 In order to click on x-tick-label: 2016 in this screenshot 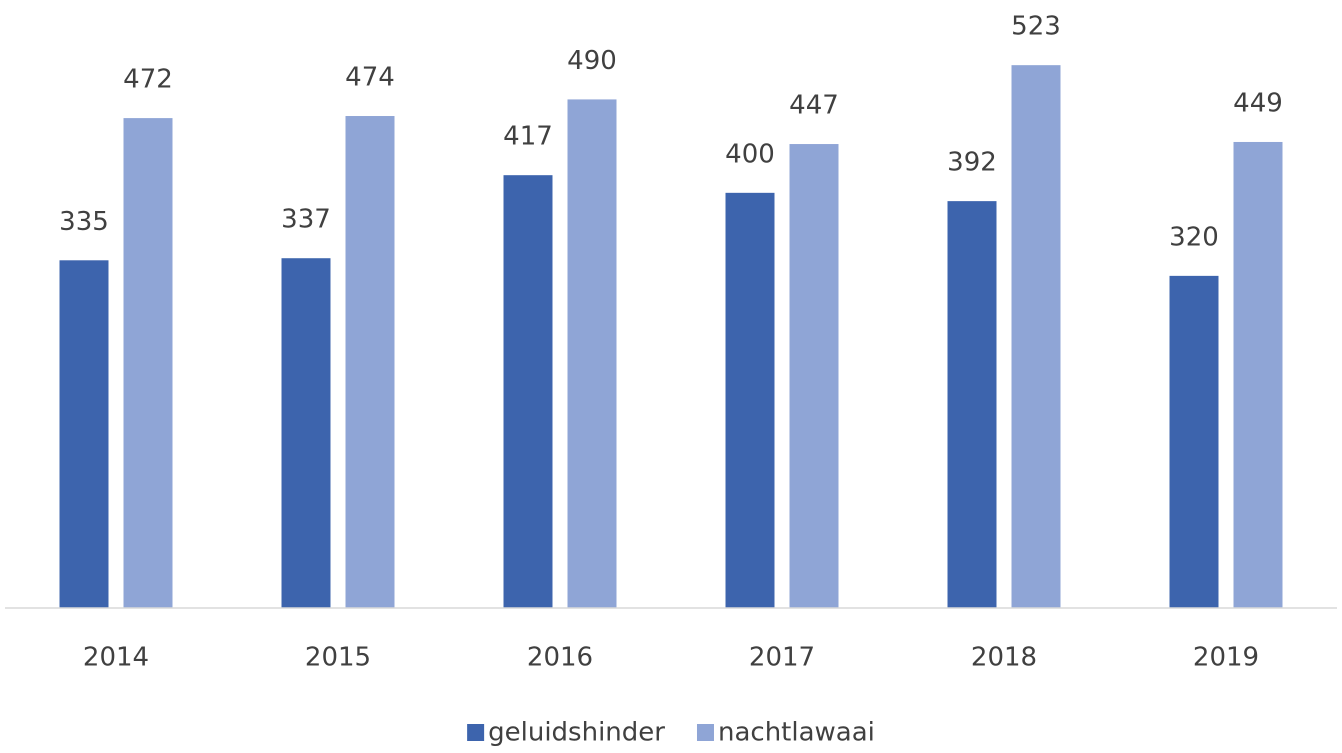, I will do `click(560, 658)`.